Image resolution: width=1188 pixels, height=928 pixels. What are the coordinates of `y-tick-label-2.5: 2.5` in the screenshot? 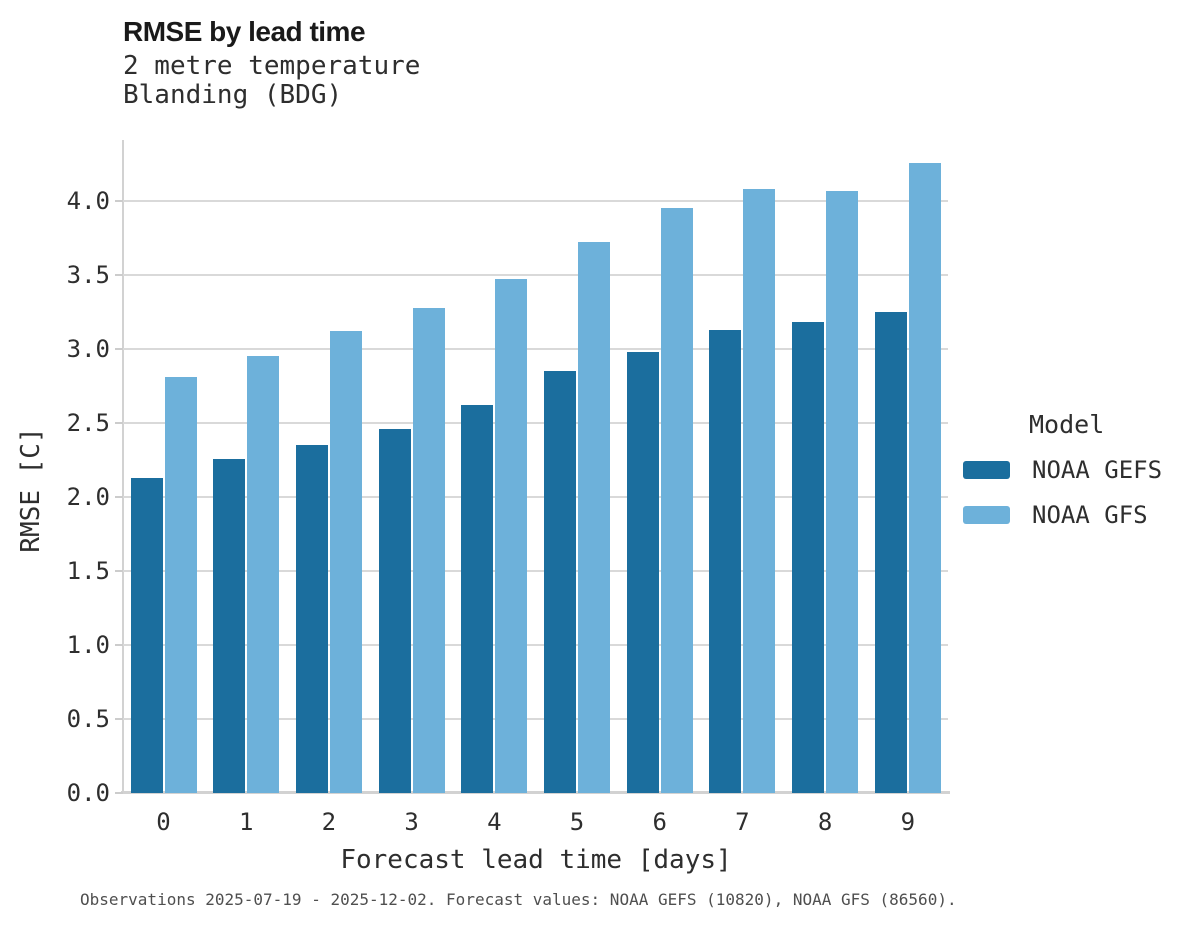 It's located at (88, 423).